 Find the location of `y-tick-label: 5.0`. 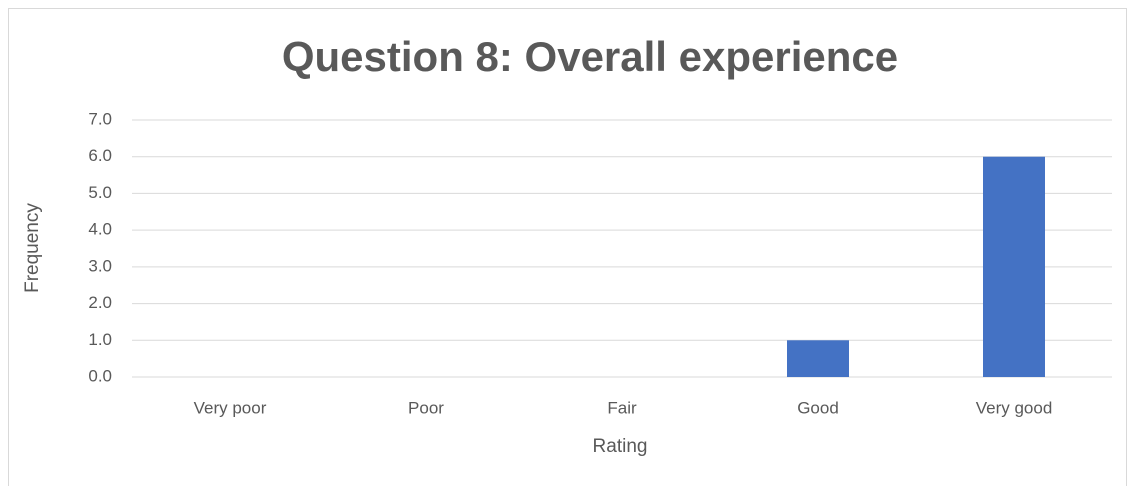

y-tick-label: 5.0 is located at coordinates (100, 192).